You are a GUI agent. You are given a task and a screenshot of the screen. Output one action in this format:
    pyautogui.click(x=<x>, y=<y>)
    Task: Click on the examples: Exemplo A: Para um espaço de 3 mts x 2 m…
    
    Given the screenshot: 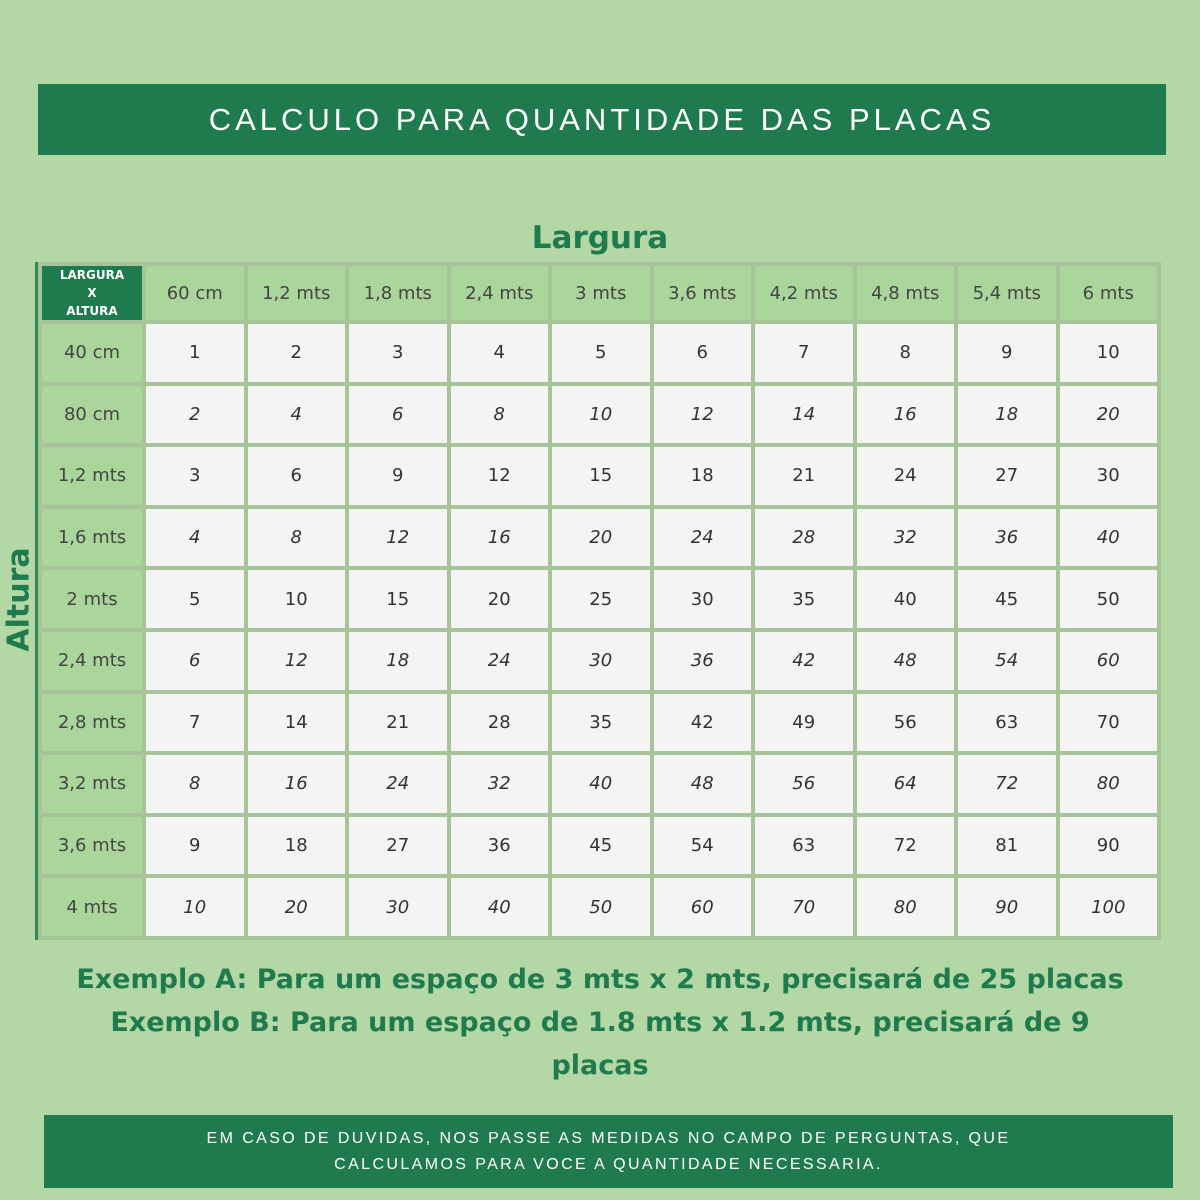 What is the action you would take?
    pyautogui.click(x=600, y=1022)
    